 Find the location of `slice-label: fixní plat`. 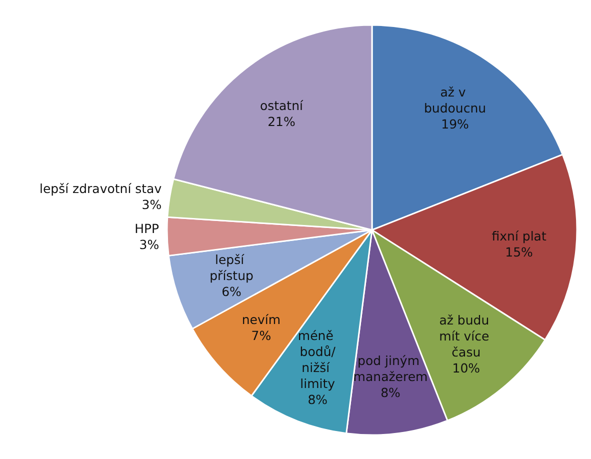

slice-label: fixní plat is located at coordinates (519, 236).